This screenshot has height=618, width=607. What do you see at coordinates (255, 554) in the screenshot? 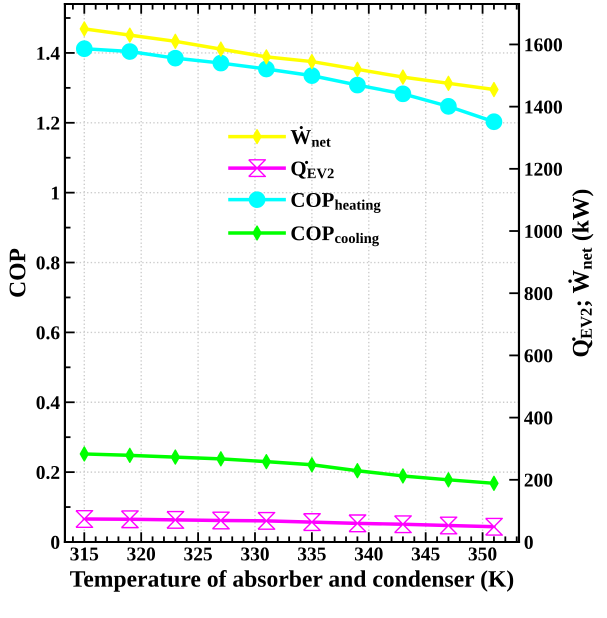
I see `x-tick-label: 330` at bounding box center [255, 554].